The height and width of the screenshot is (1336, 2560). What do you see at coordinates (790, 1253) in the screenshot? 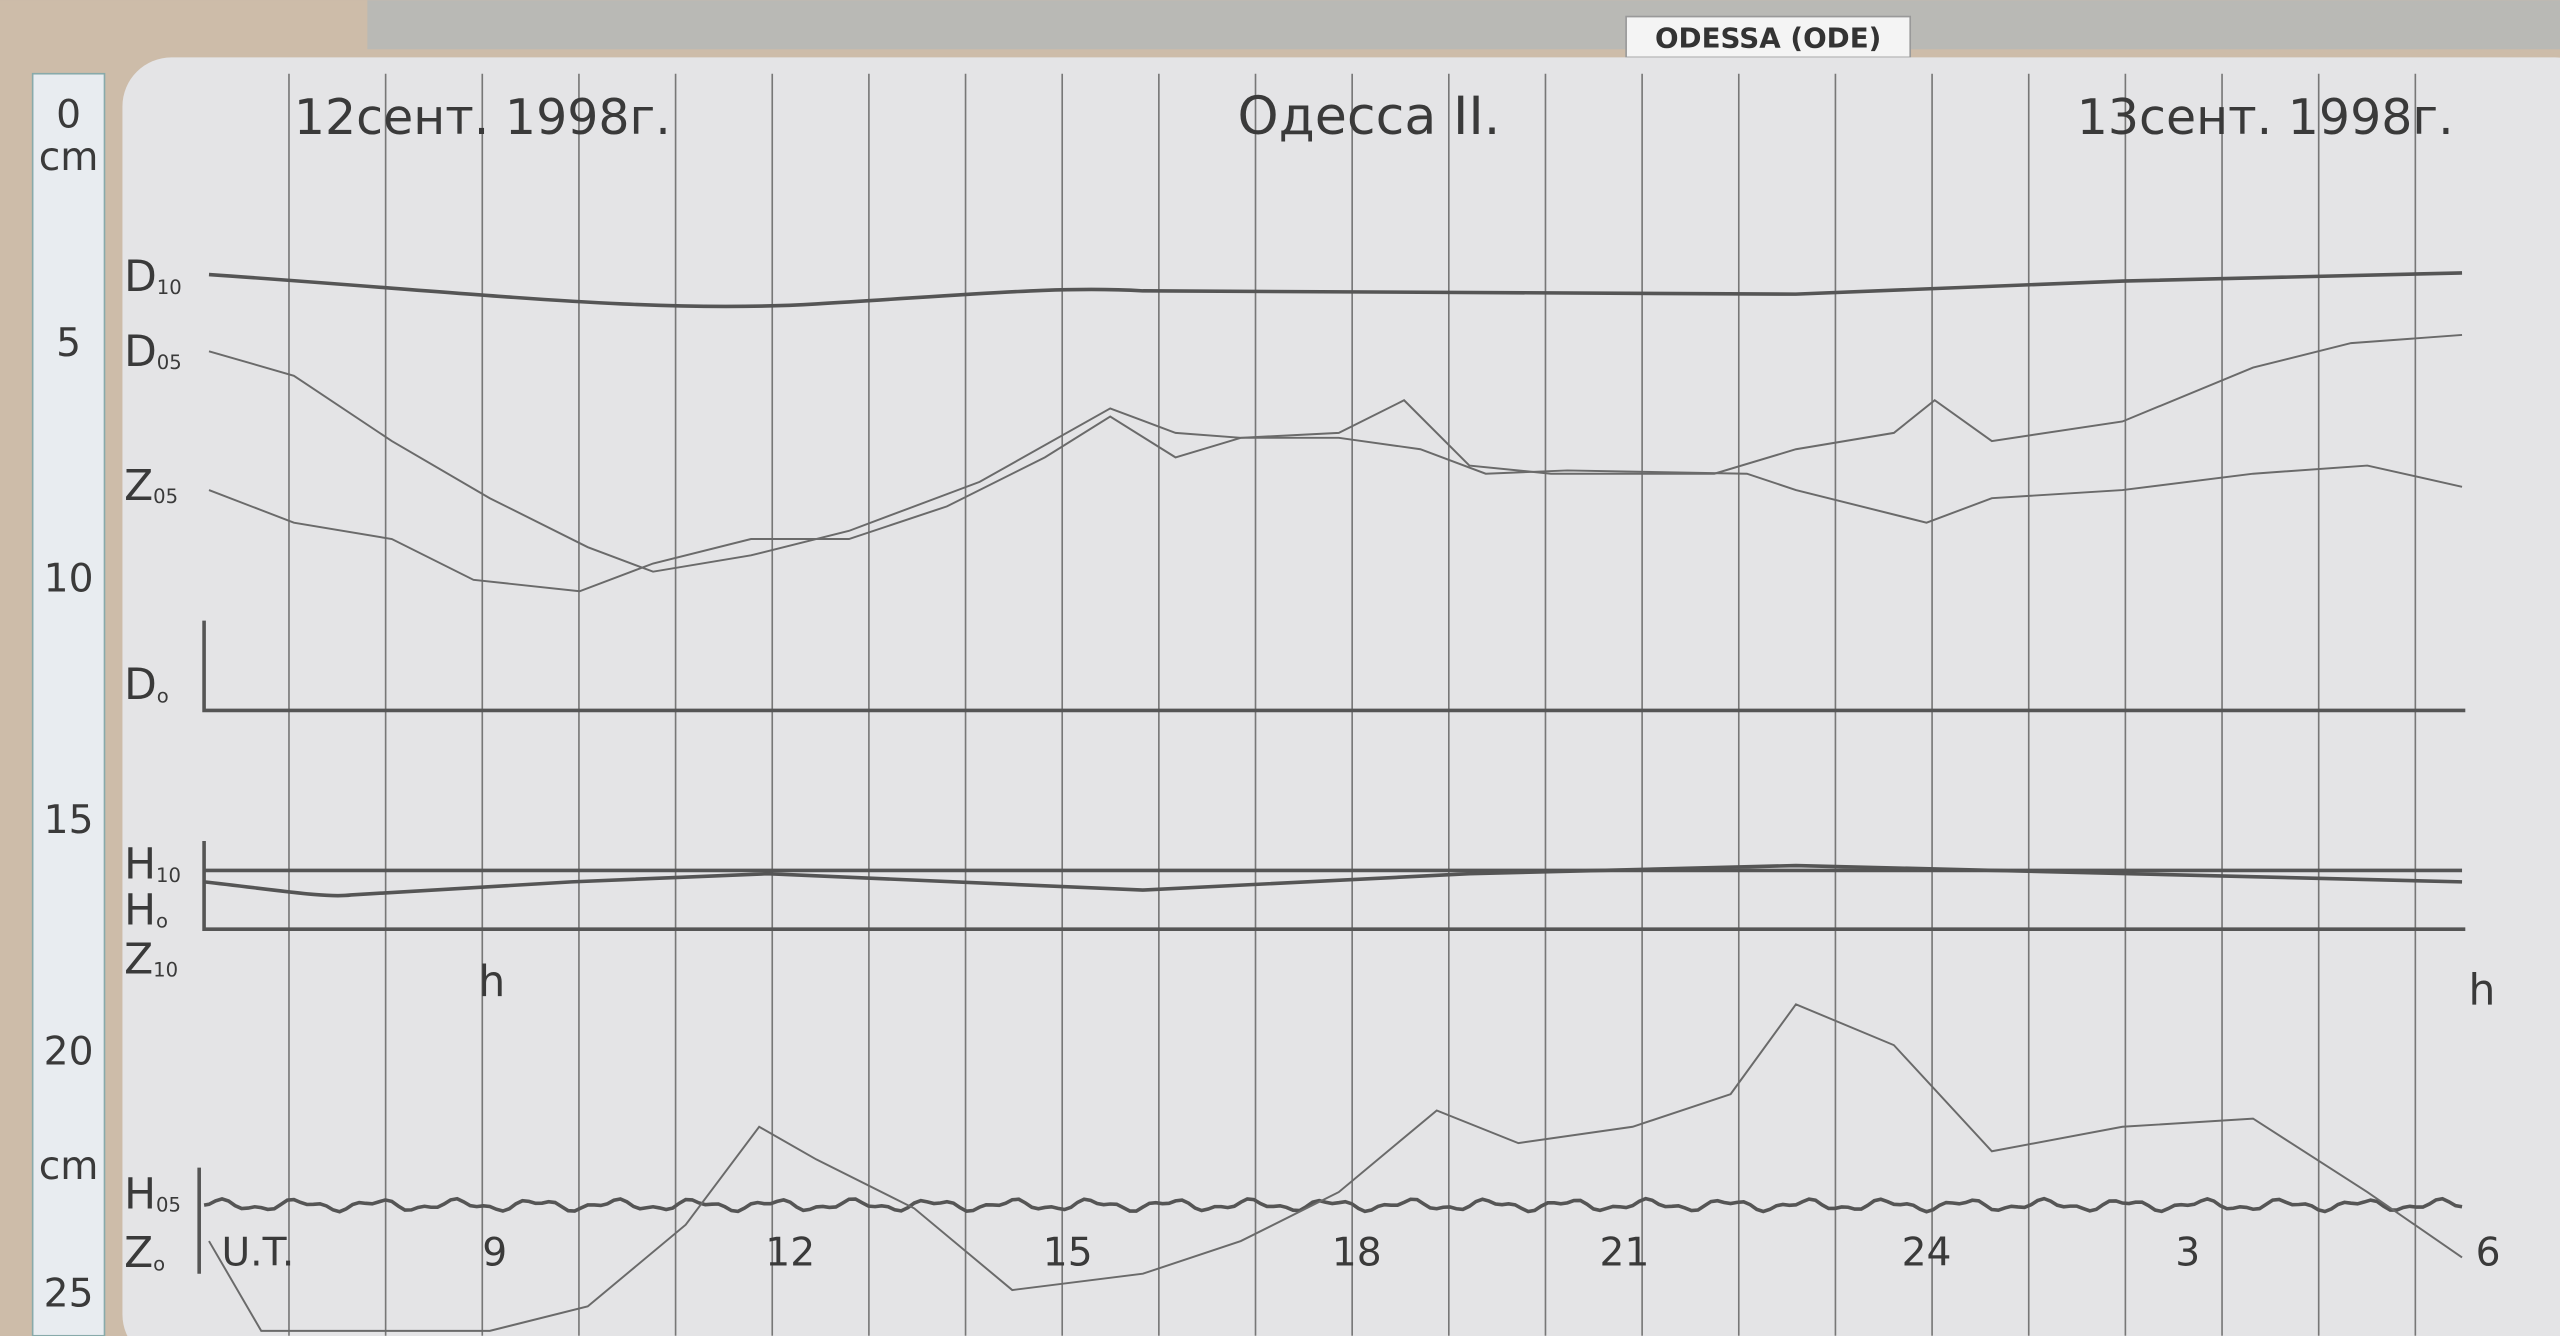
I see `time-label: 12` at bounding box center [790, 1253].